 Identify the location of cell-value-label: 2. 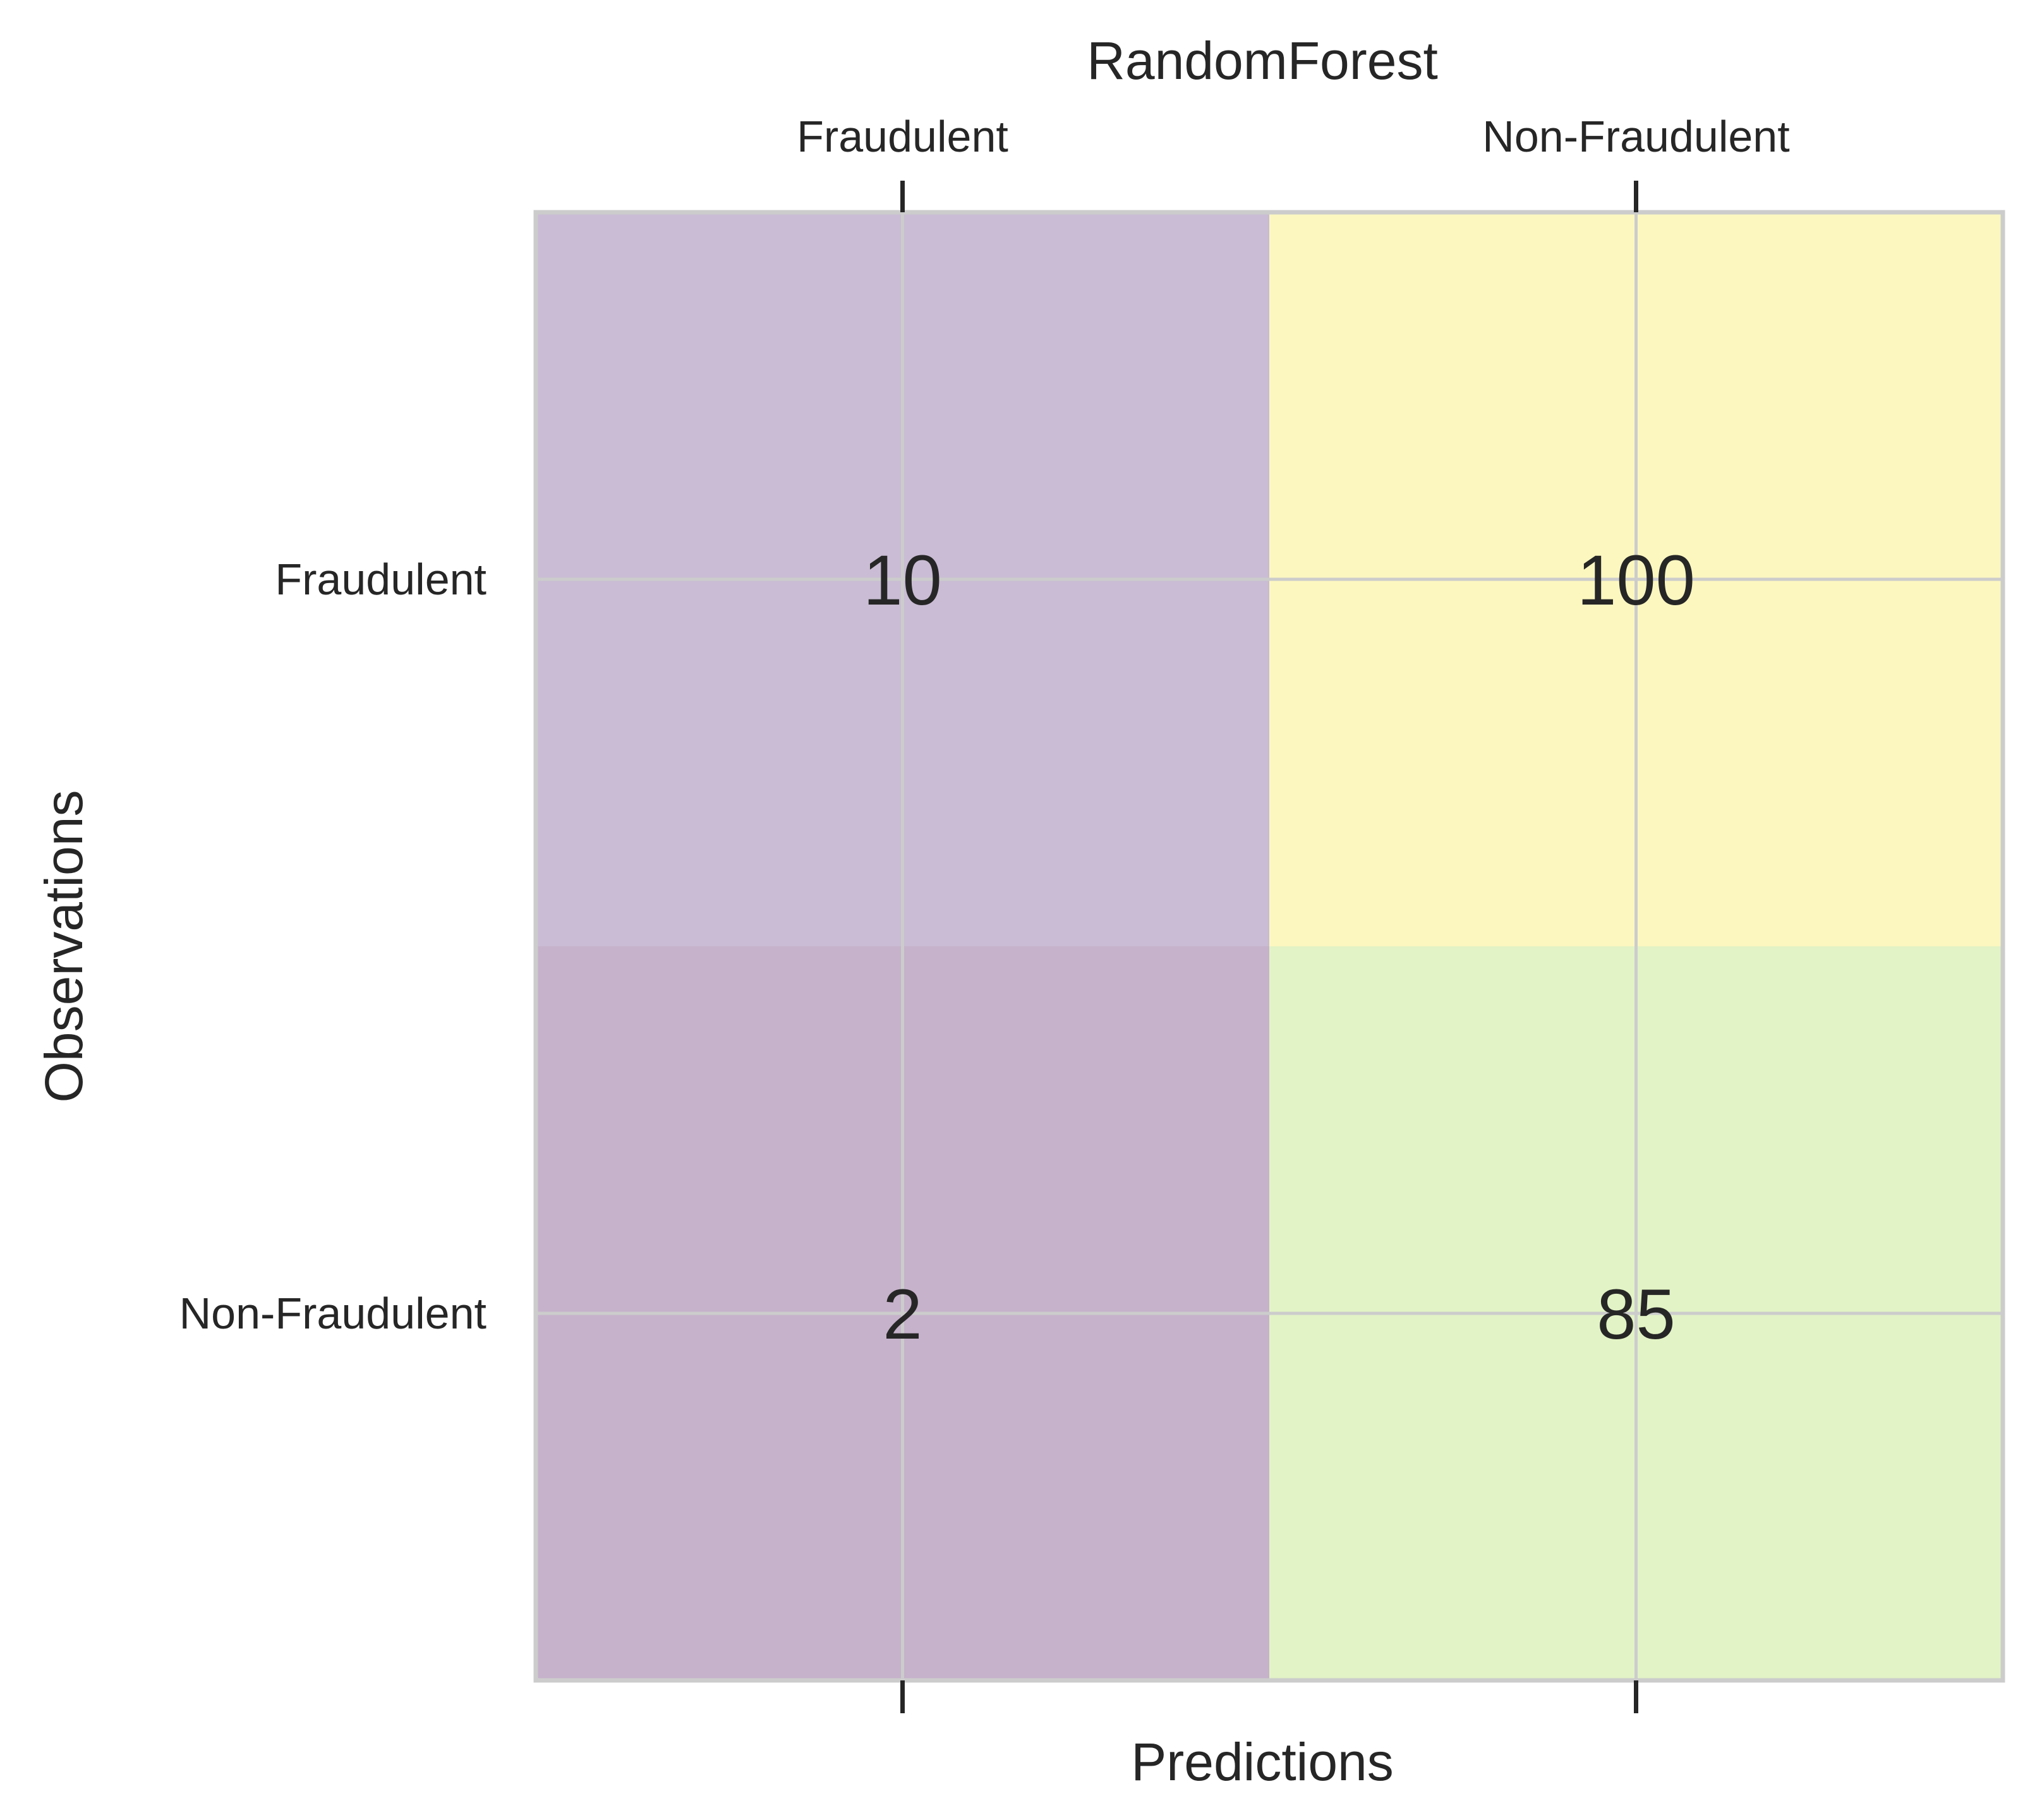
(902, 1314).